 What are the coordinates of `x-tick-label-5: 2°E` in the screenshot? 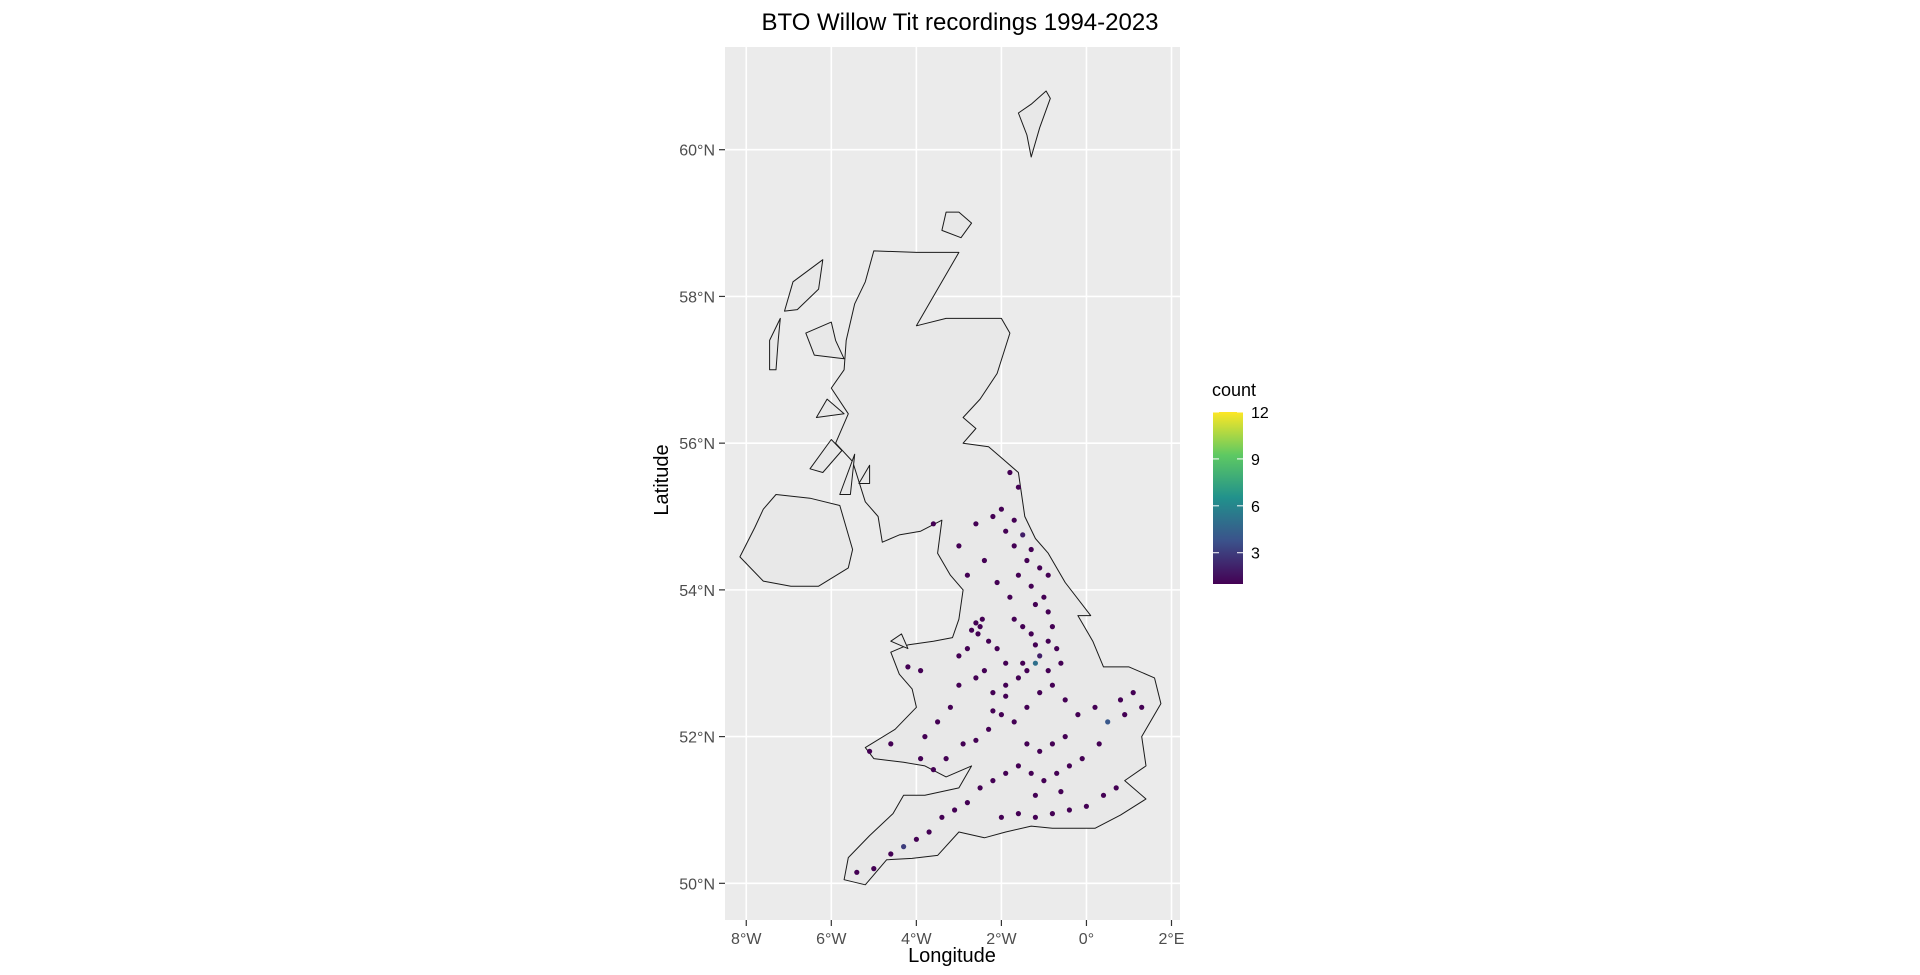 It's located at (1172, 939).